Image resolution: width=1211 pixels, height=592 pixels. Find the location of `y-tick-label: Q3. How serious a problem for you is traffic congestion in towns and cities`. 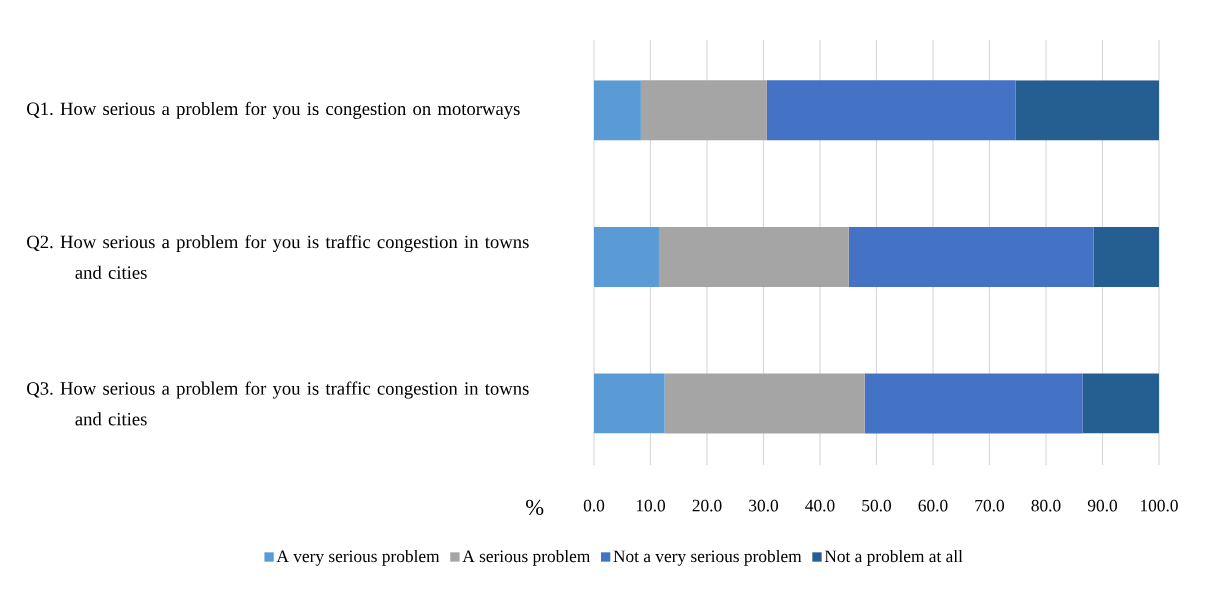

y-tick-label: Q3. How serious a problem for you is traffic congestion in towns and cities is located at coordinates (278, 403).